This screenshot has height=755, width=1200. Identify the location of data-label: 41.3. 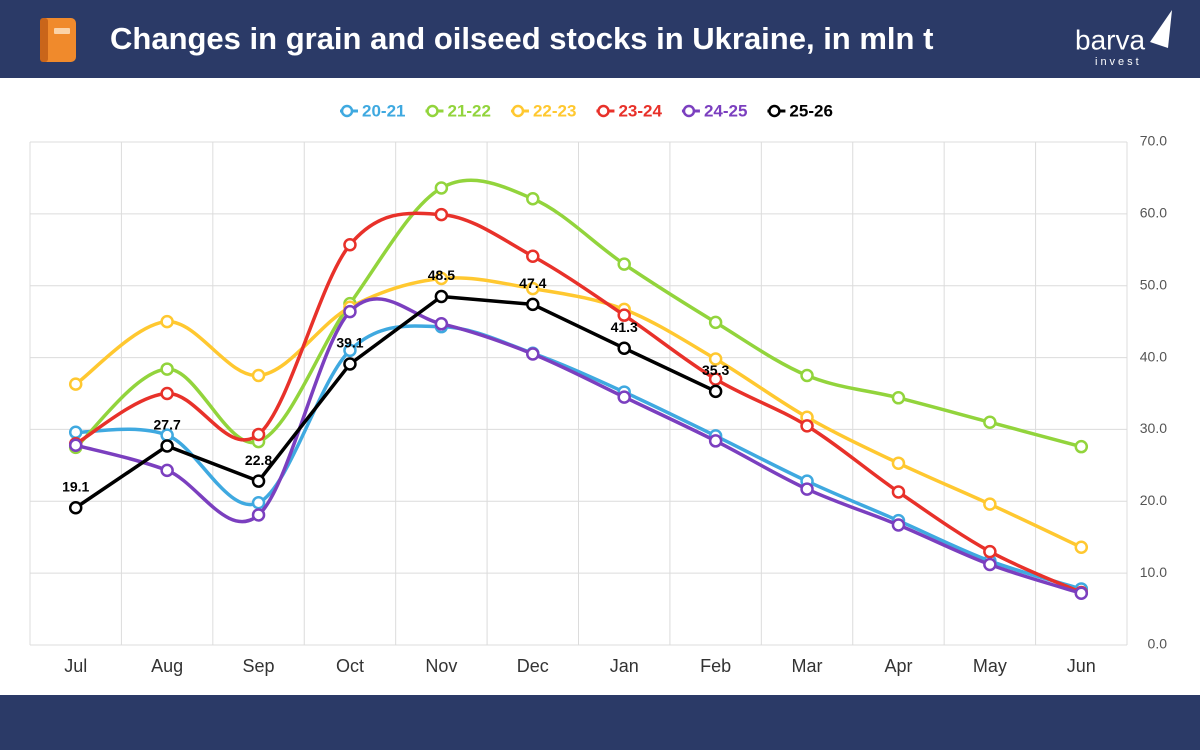
(624, 327).